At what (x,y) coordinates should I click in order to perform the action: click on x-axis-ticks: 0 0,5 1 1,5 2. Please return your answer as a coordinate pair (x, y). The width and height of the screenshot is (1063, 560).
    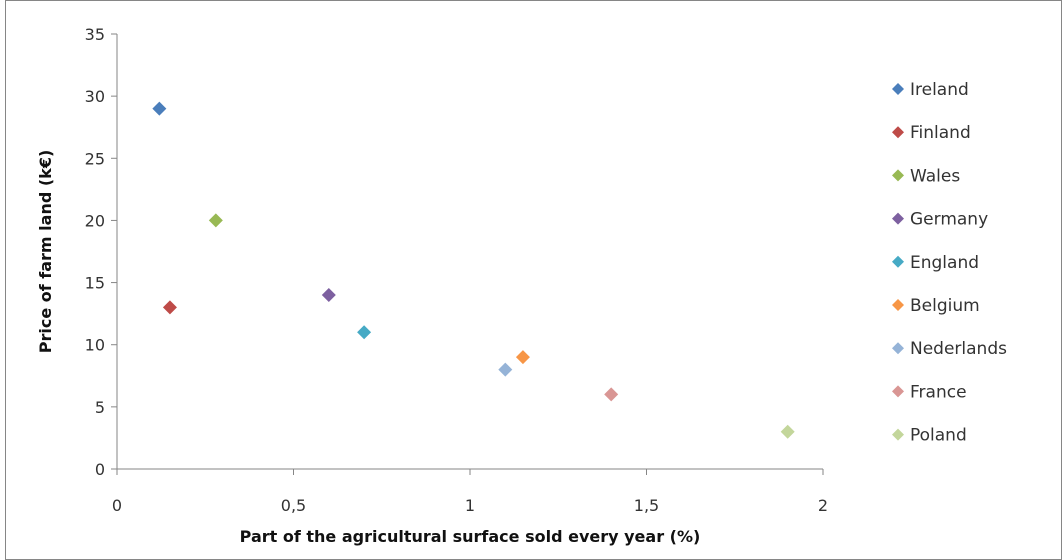
    Looking at the image, I should click on (470, 492).